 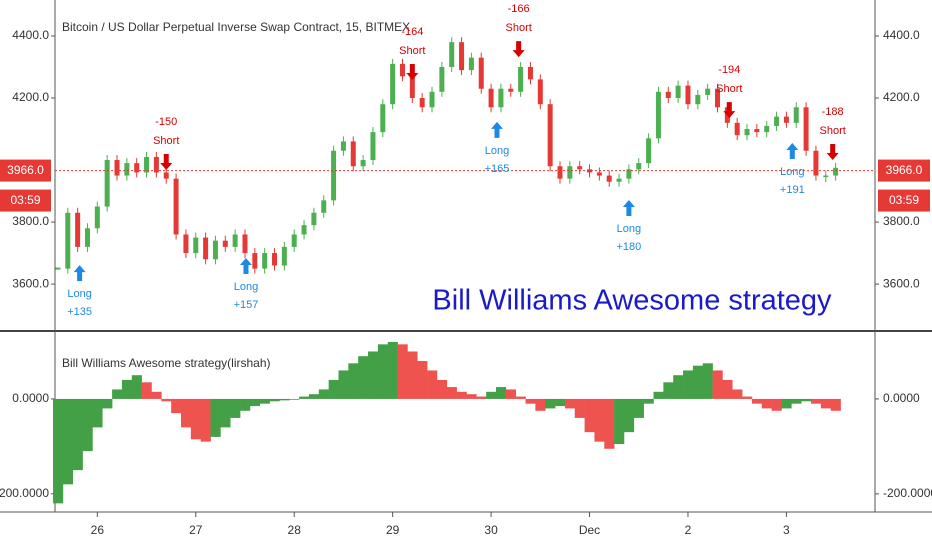 I want to click on signal-profit: -150, so click(x=166, y=122).